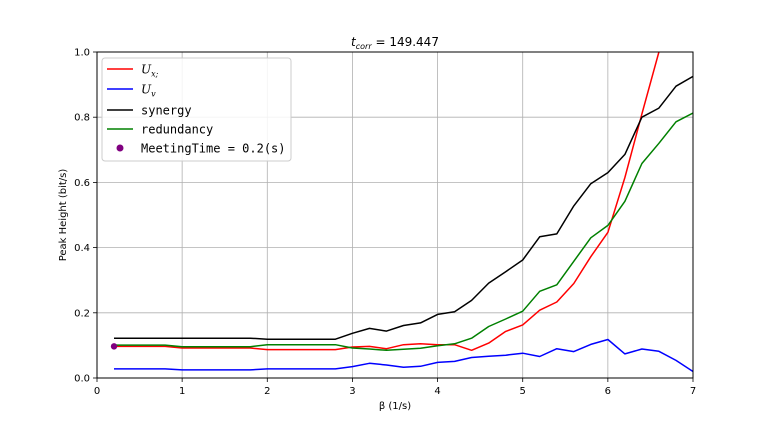 This screenshot has height=432, width=770. I want to click on y-axis-label: Peak Height (bit/s), so click(63, 215).